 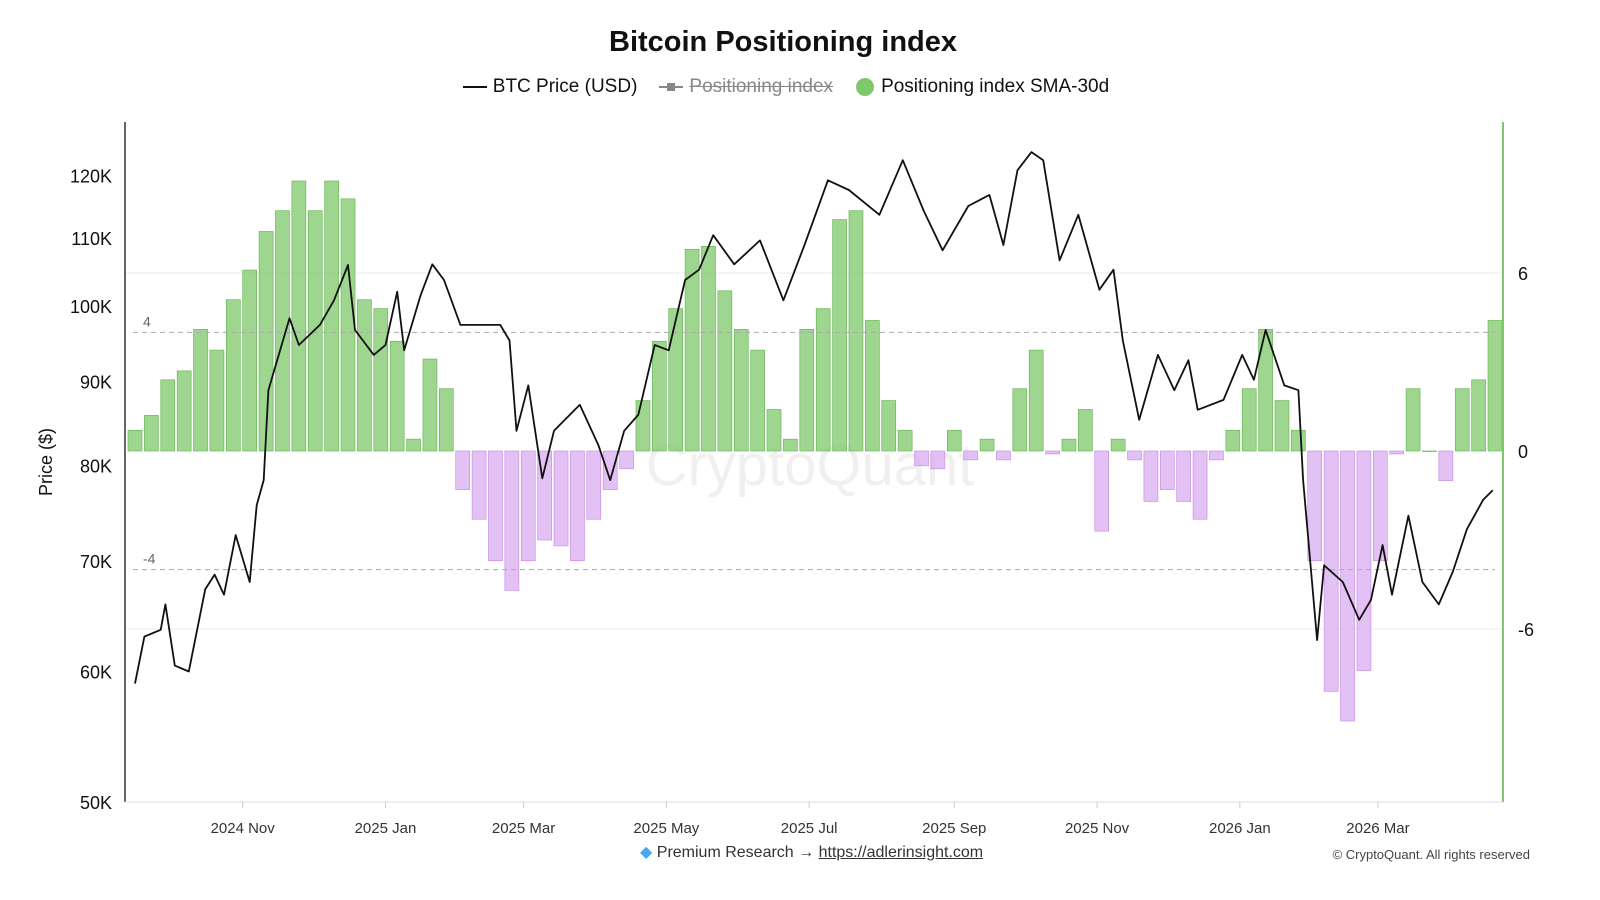 I want to click on reference-line-label: -4, so click(x=149, y=559).